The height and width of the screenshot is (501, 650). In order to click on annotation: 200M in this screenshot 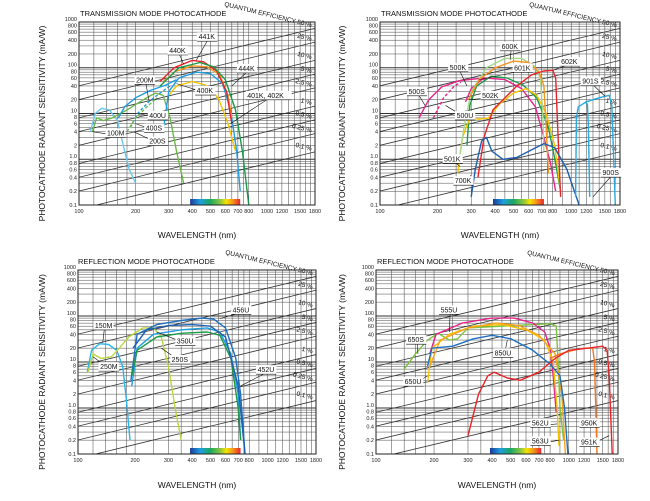, I will do `click(144, 87)`.